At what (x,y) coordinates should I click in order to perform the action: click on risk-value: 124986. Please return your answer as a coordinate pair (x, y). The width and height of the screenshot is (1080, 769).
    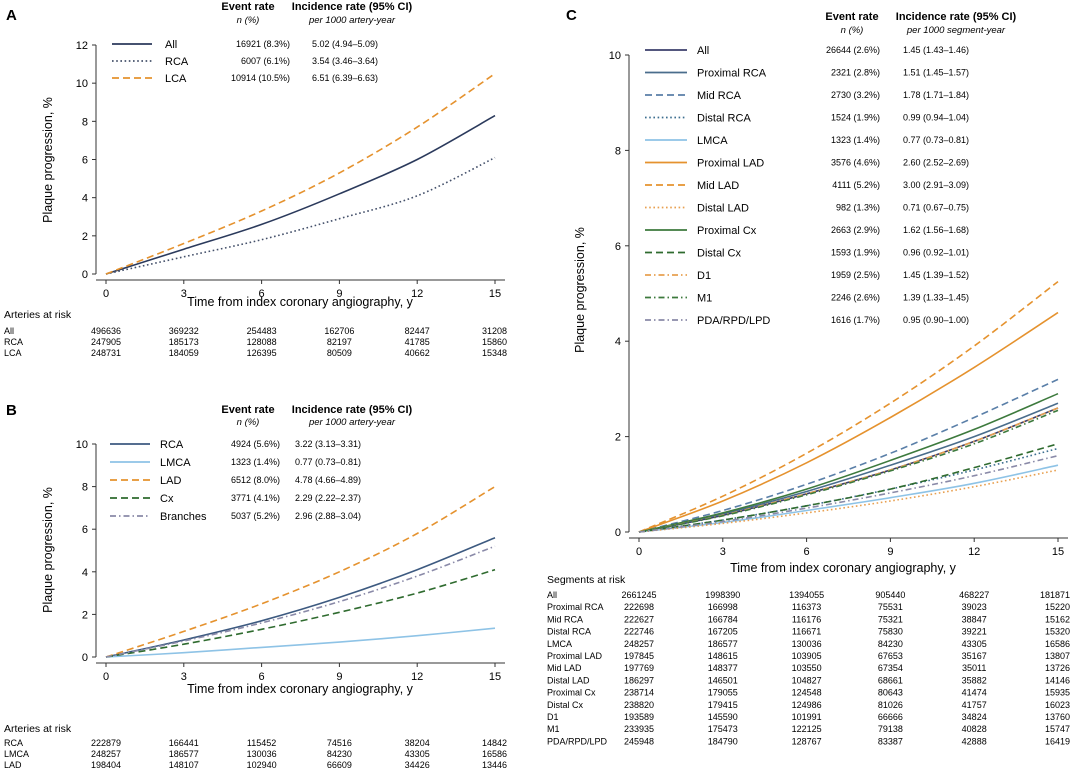
    Looking at the image, I should click on (807, 705).